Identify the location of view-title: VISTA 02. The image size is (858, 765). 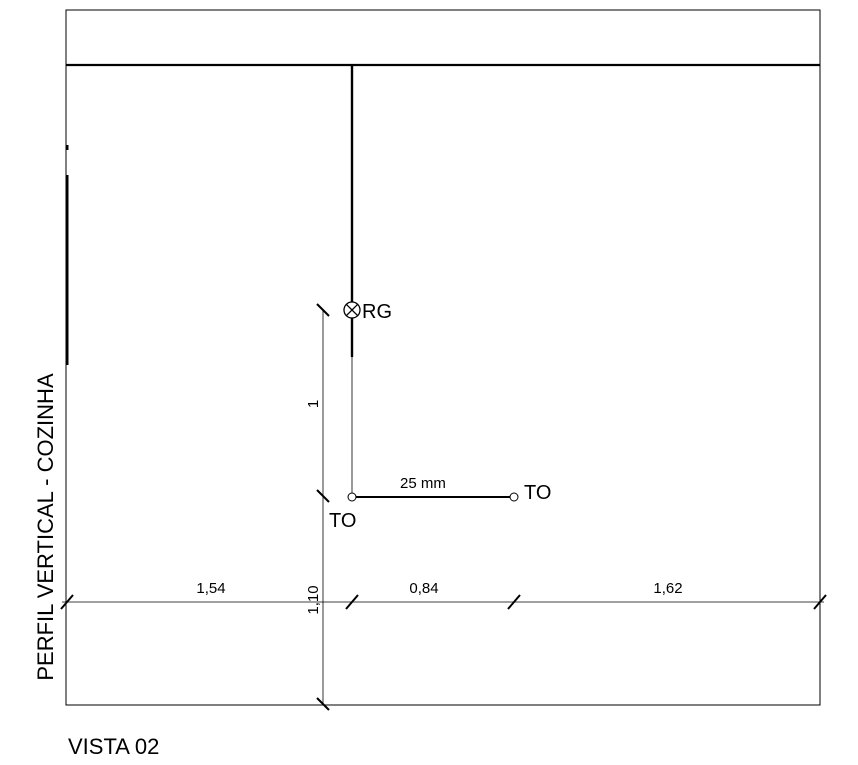
(114, 746).